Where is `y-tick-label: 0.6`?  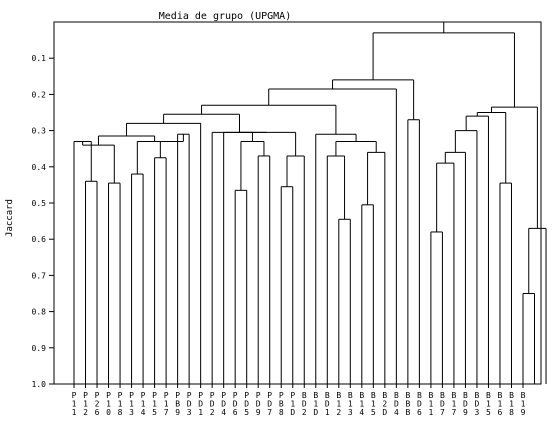 y-tick-label: 0.6 is located at coordinates (39, 239).